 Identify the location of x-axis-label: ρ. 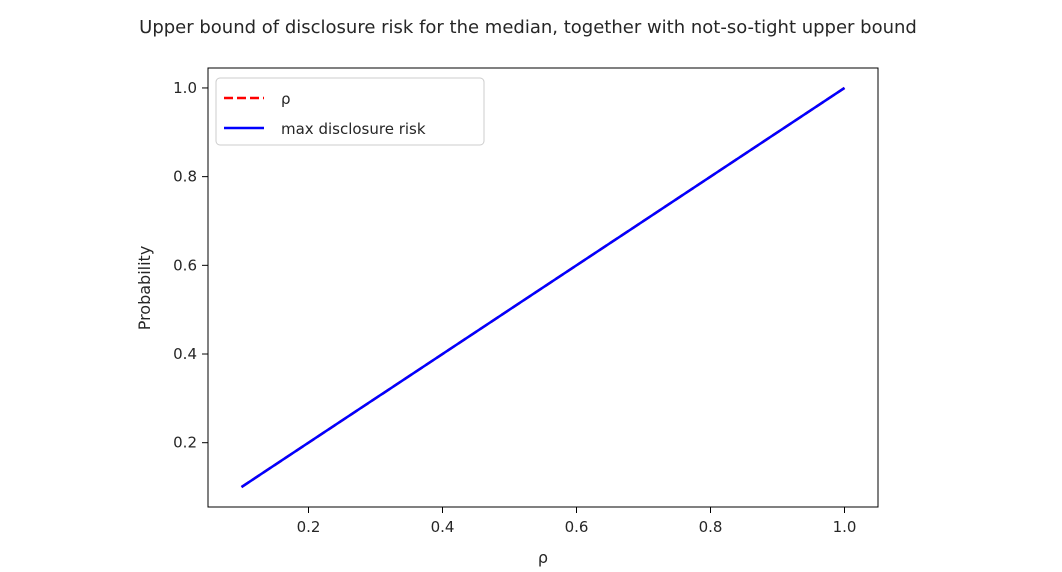
(543, 557).